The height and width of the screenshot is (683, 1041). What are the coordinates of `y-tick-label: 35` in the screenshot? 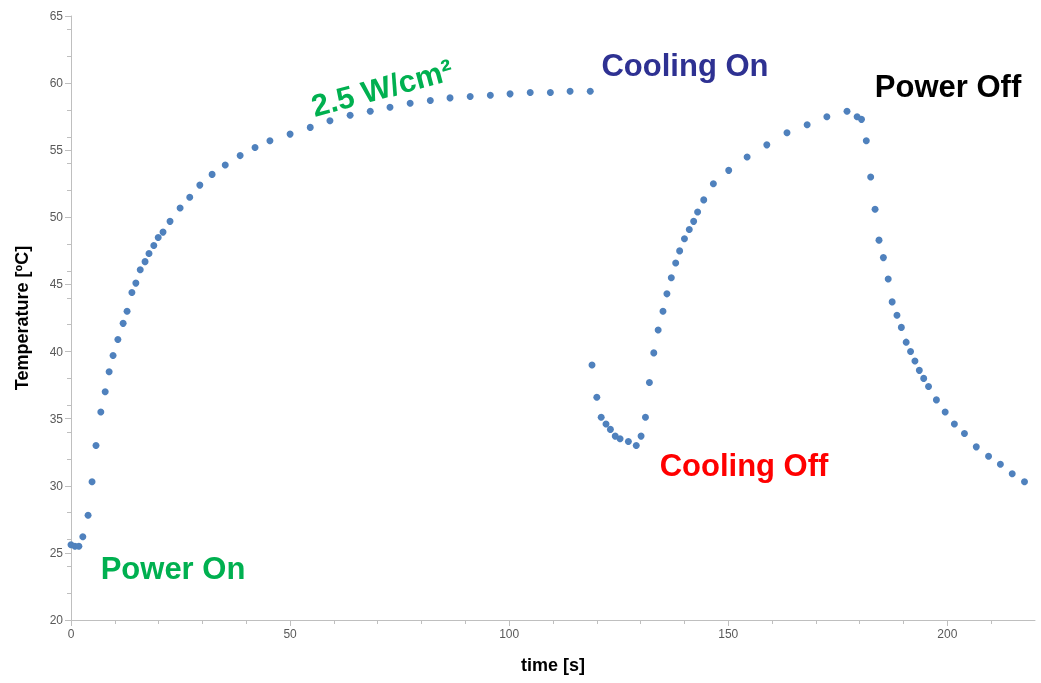 It's located at (56, 418).